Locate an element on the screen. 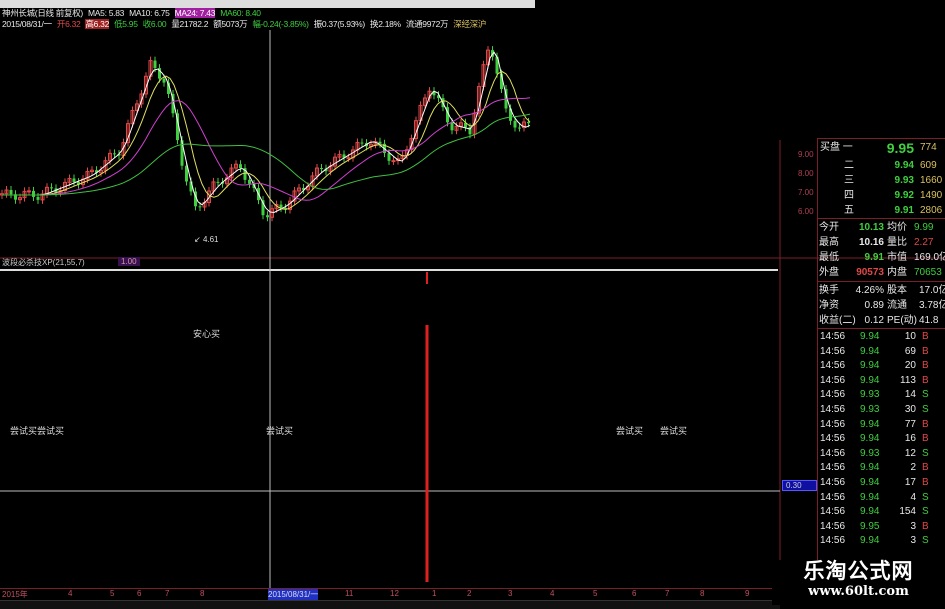 This screenshot has height=609, width=945. watermark-name: 乐淘公式网 is located at coordinates (858, 571).